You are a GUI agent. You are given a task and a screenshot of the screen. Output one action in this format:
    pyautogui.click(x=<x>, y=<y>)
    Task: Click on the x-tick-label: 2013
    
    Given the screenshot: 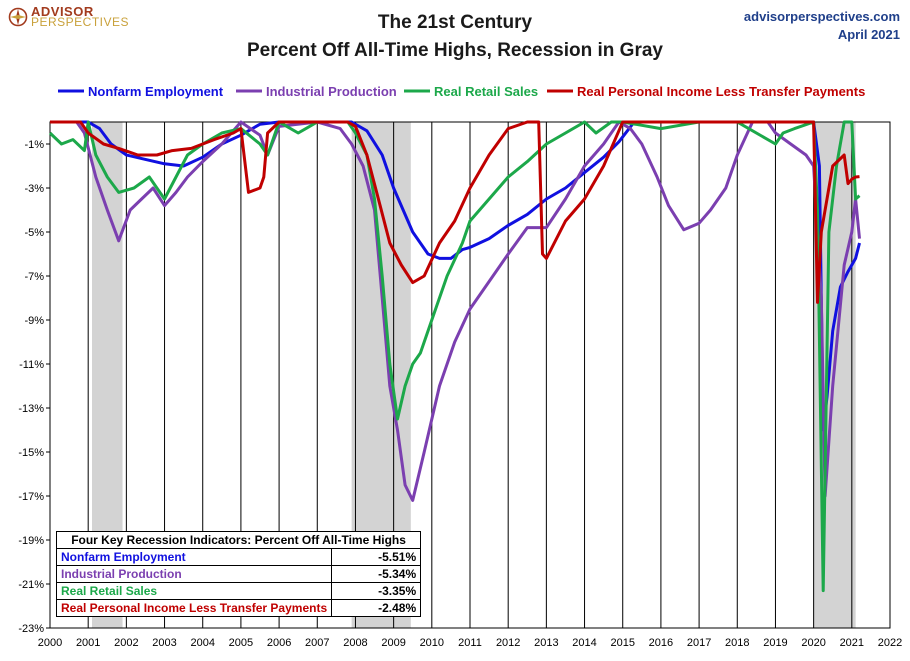 What is the action you would take?
    pyautogui.click(x=546, y=643)
    